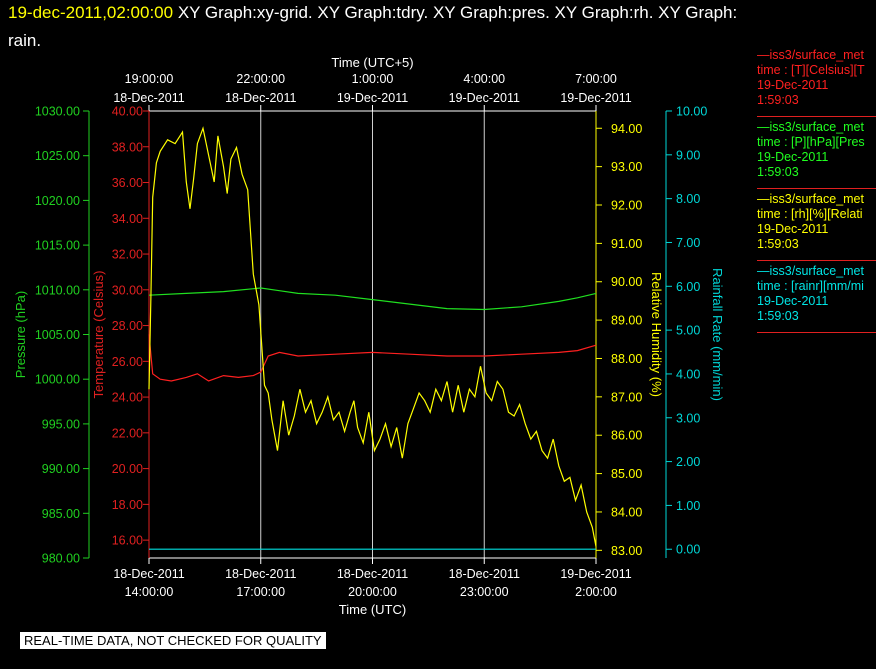 The image size is (876, 669). What do you see at coordinates (626, 551) in the screenshot?
I see `humidity-tick-label: 83.00` at bounding box center [626, 551].